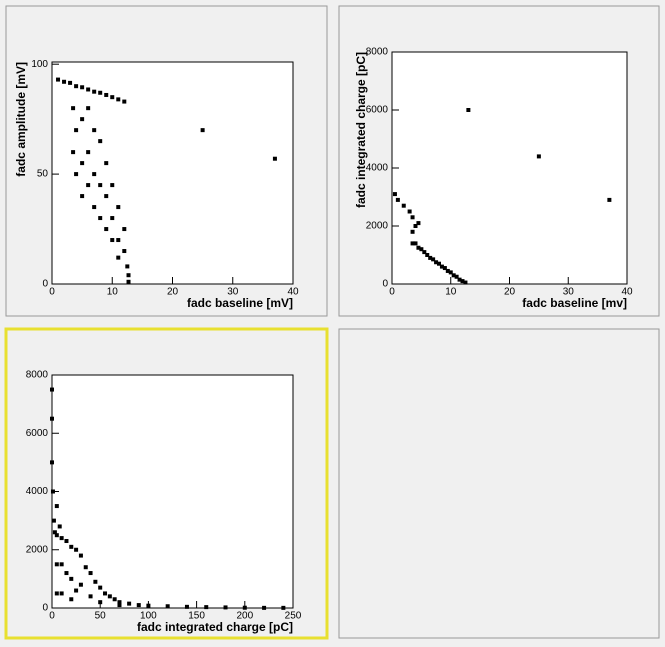  I want to click on y-tick-label: 2000, so click(377, 226).